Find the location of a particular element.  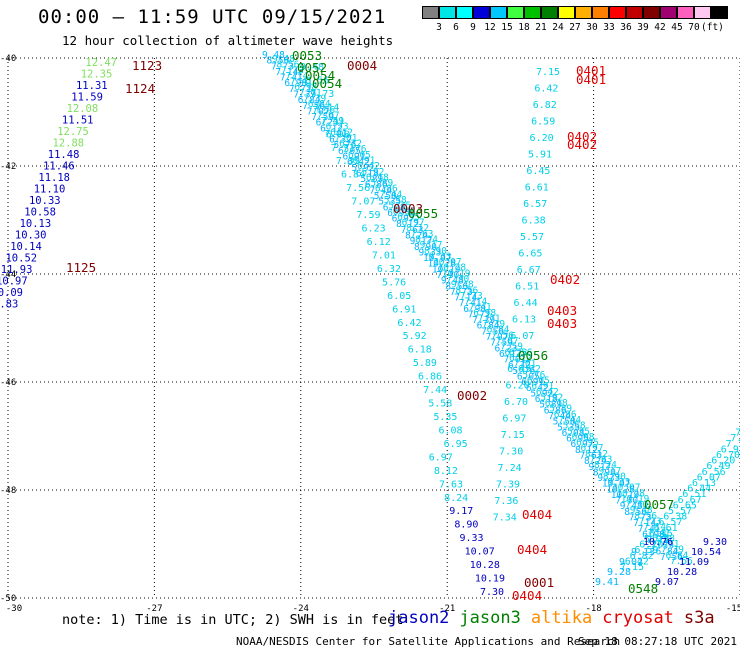

scale-label: 3 is located at coordinates (439, 27).